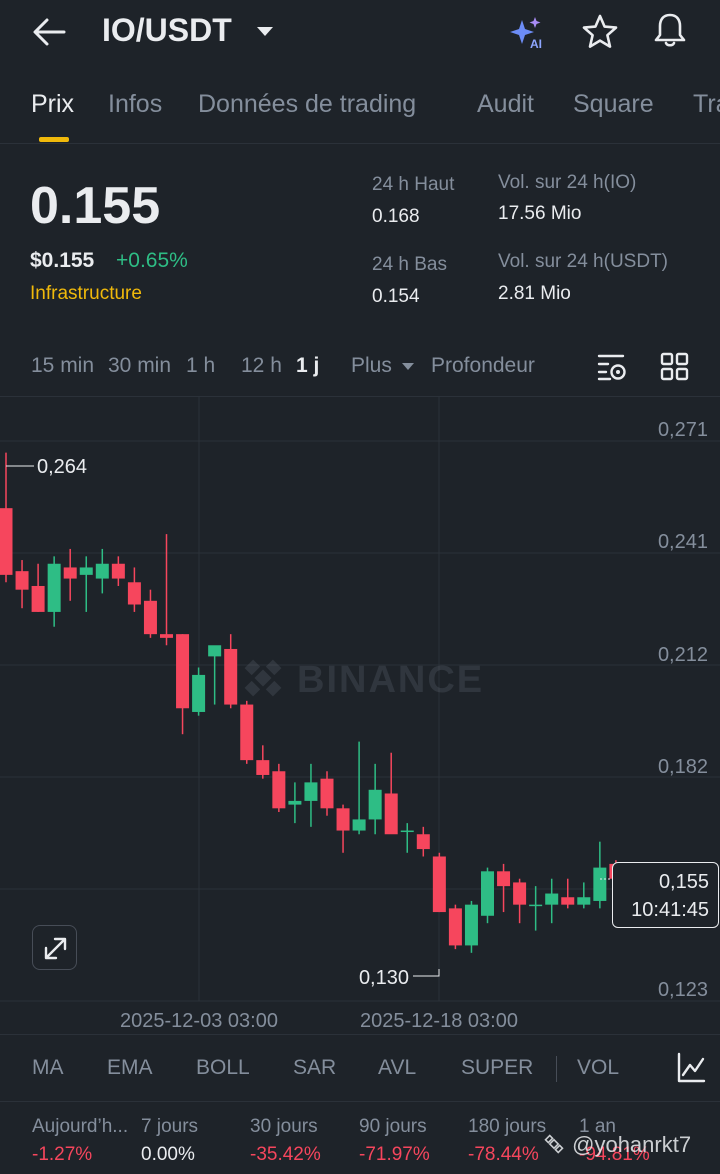 The height and width of the screenshot is (1174, 720). Describe the element at coordinates (683, 990) in the screenshot. I see `y-tick-label: 0,123` at that location.